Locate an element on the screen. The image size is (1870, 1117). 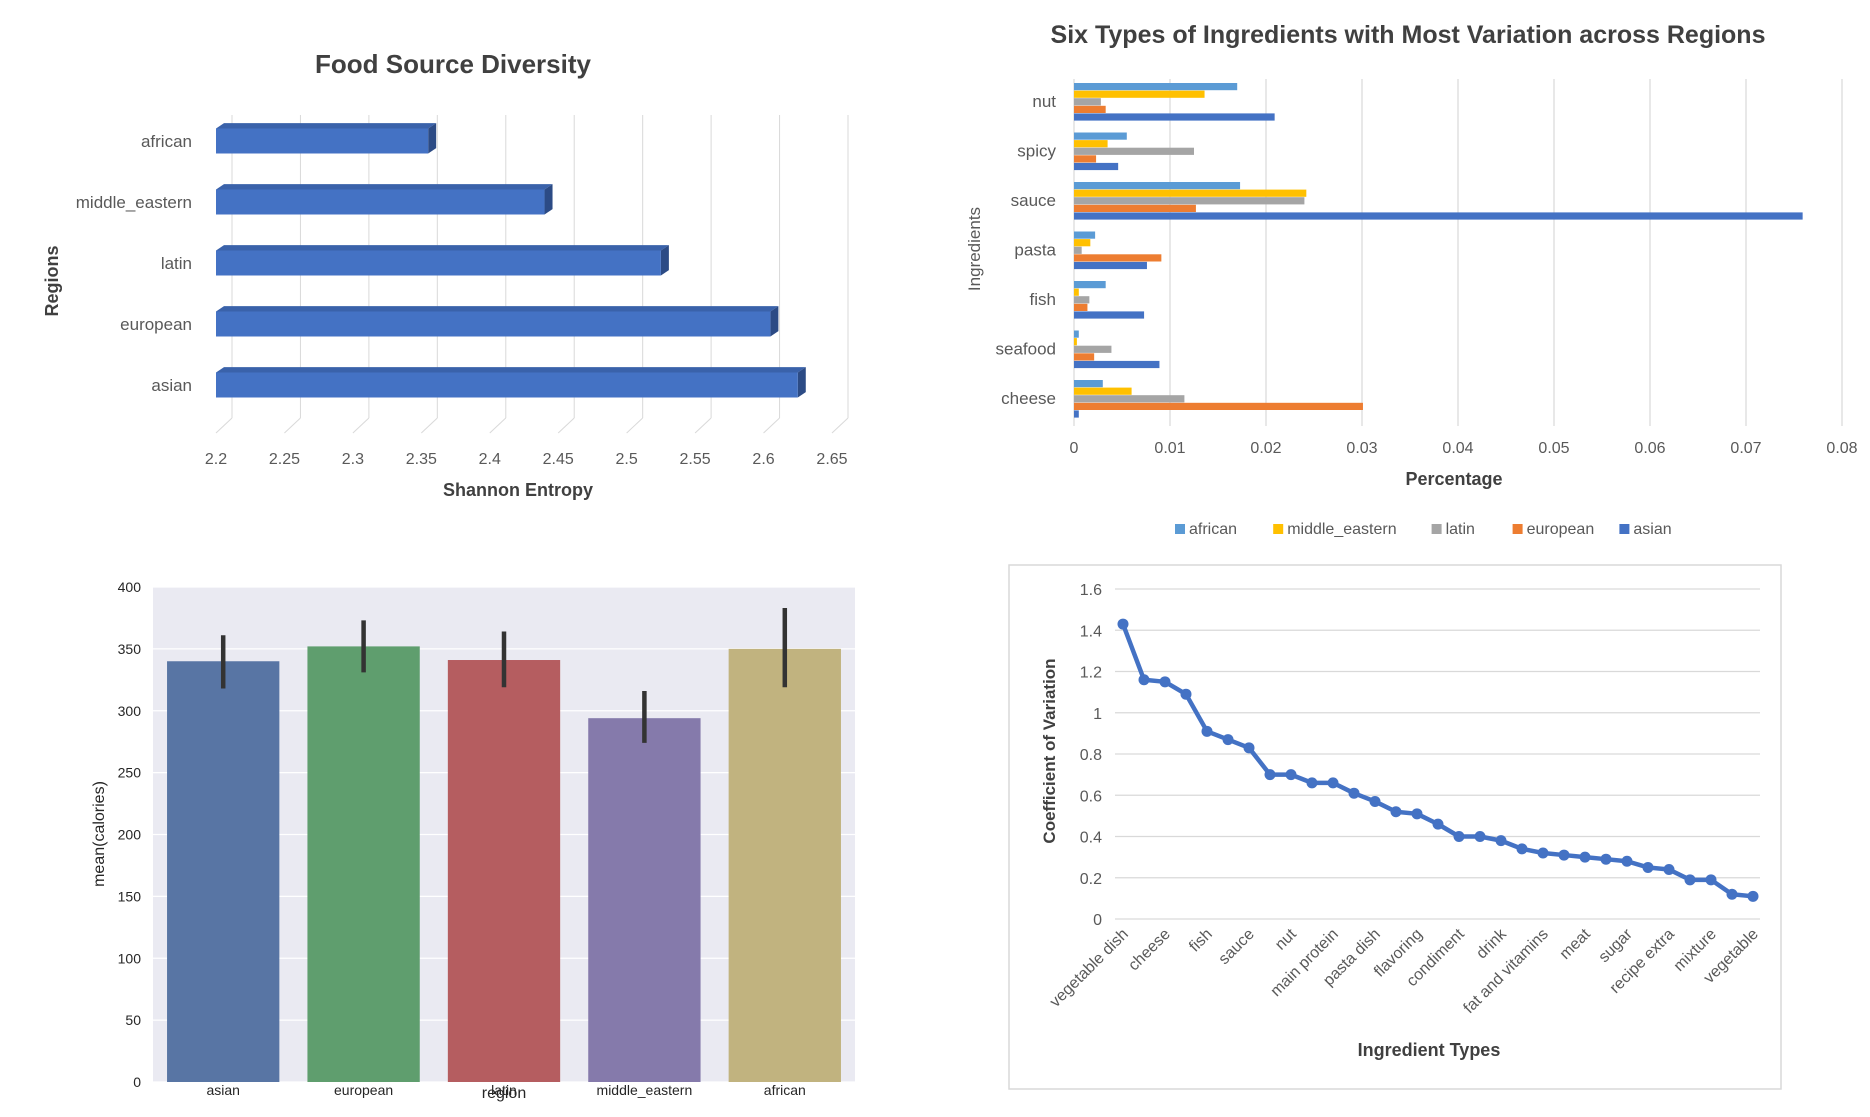
chart3-bar is located at coordinates (223, 871).